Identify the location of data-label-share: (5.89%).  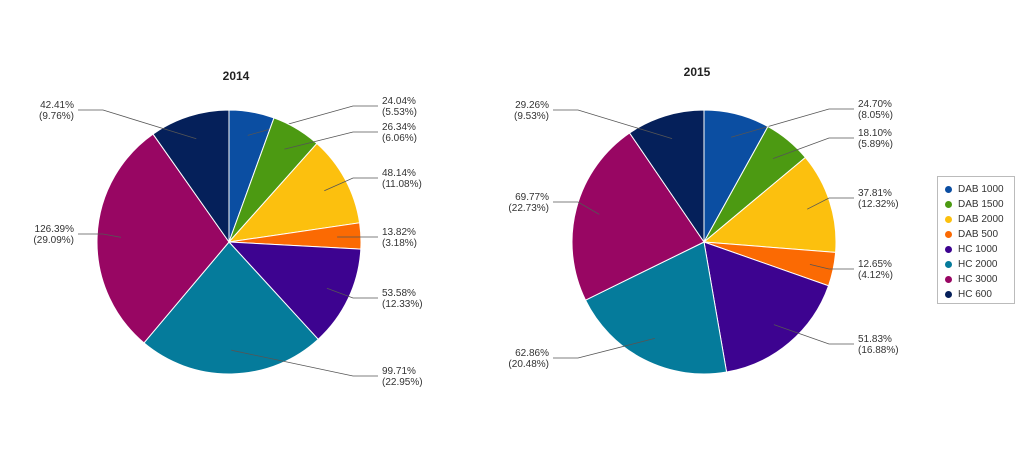
(875, 144).